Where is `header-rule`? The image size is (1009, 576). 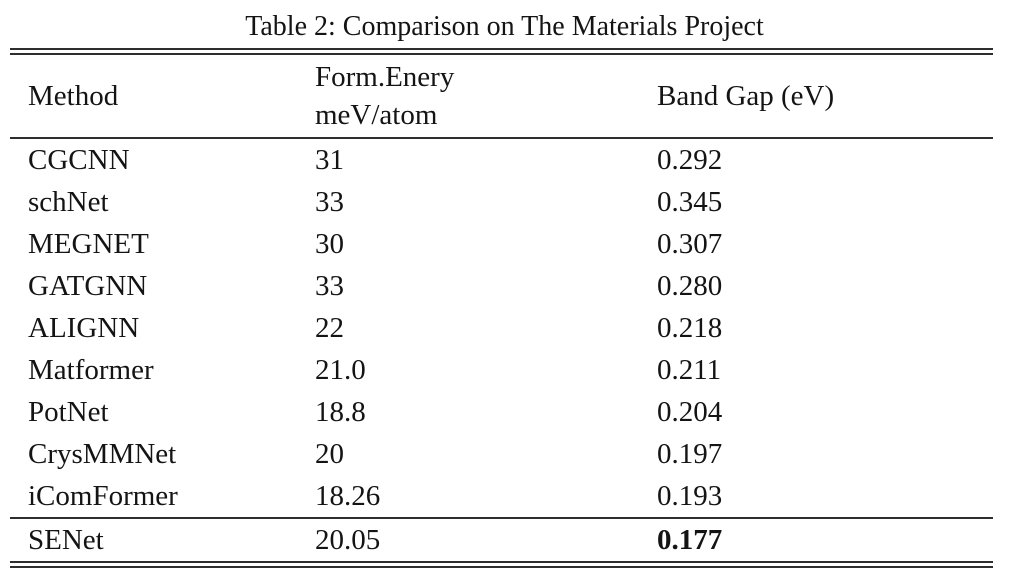
header-rule is located at coordinates (501, 138).